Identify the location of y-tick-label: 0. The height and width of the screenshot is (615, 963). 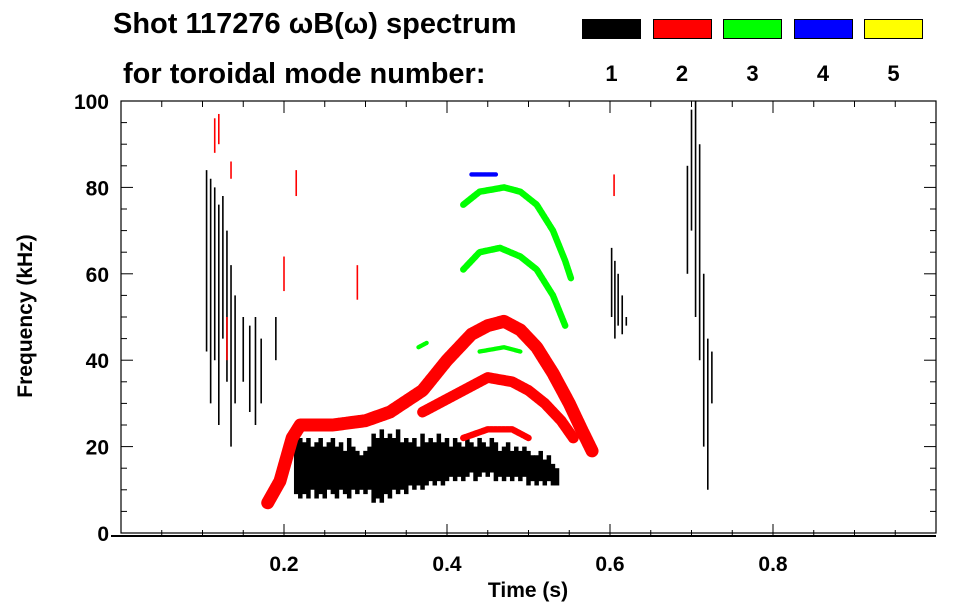
(103, 534).